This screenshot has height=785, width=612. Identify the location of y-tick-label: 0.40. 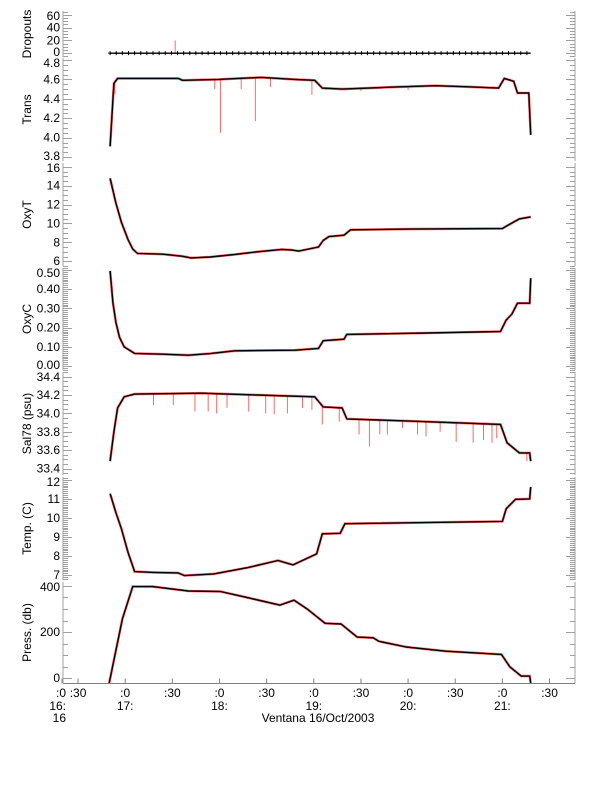
(49, 289).